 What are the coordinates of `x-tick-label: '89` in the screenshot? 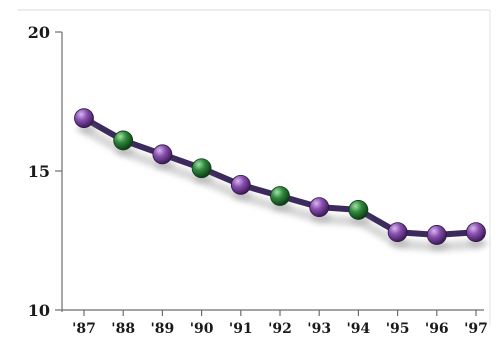 It's located at (163, 329).